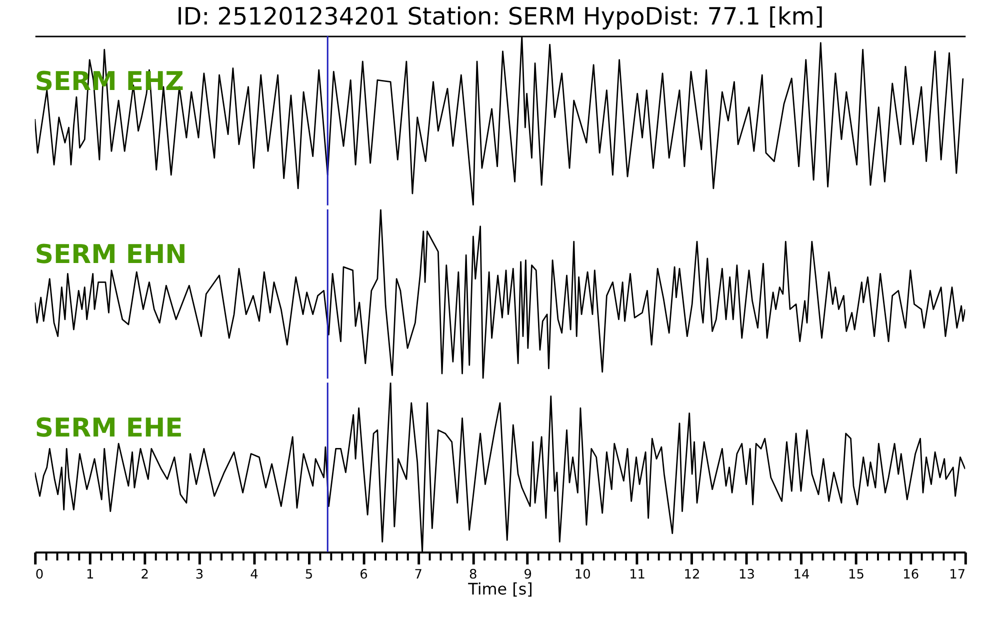  Describe the element at coordinates (500, 16) in the screenshot. I see `chart-title: ID: 251201234201 Station: SERM HypoDist: 77.1 [km]` at that location.